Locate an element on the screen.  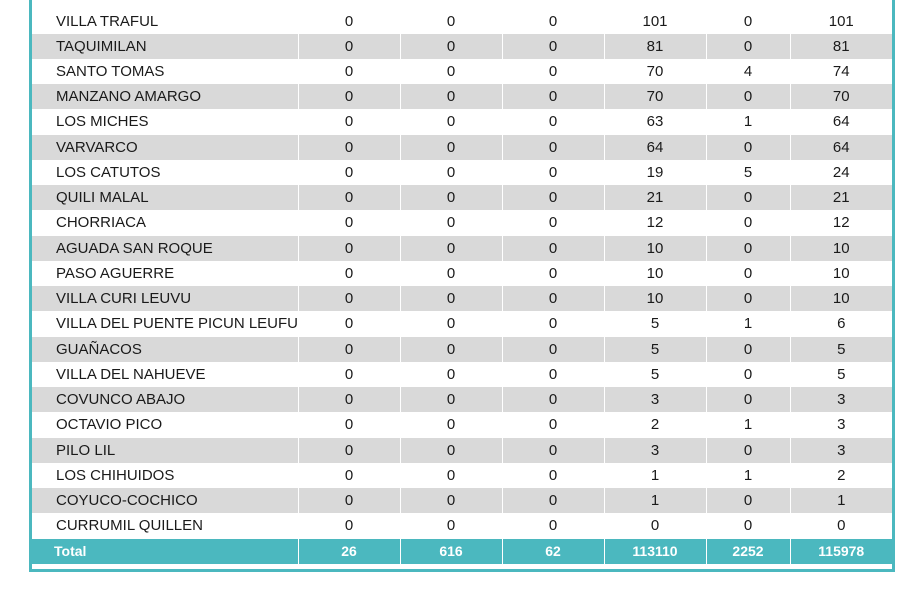
table-row: CURRUMIL QUILLEN 0 0 0 0 0 0 is located at coordinates (462, 526).